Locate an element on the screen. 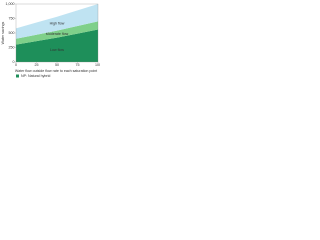  area-label: High flow is located at coordinates (57, 24).